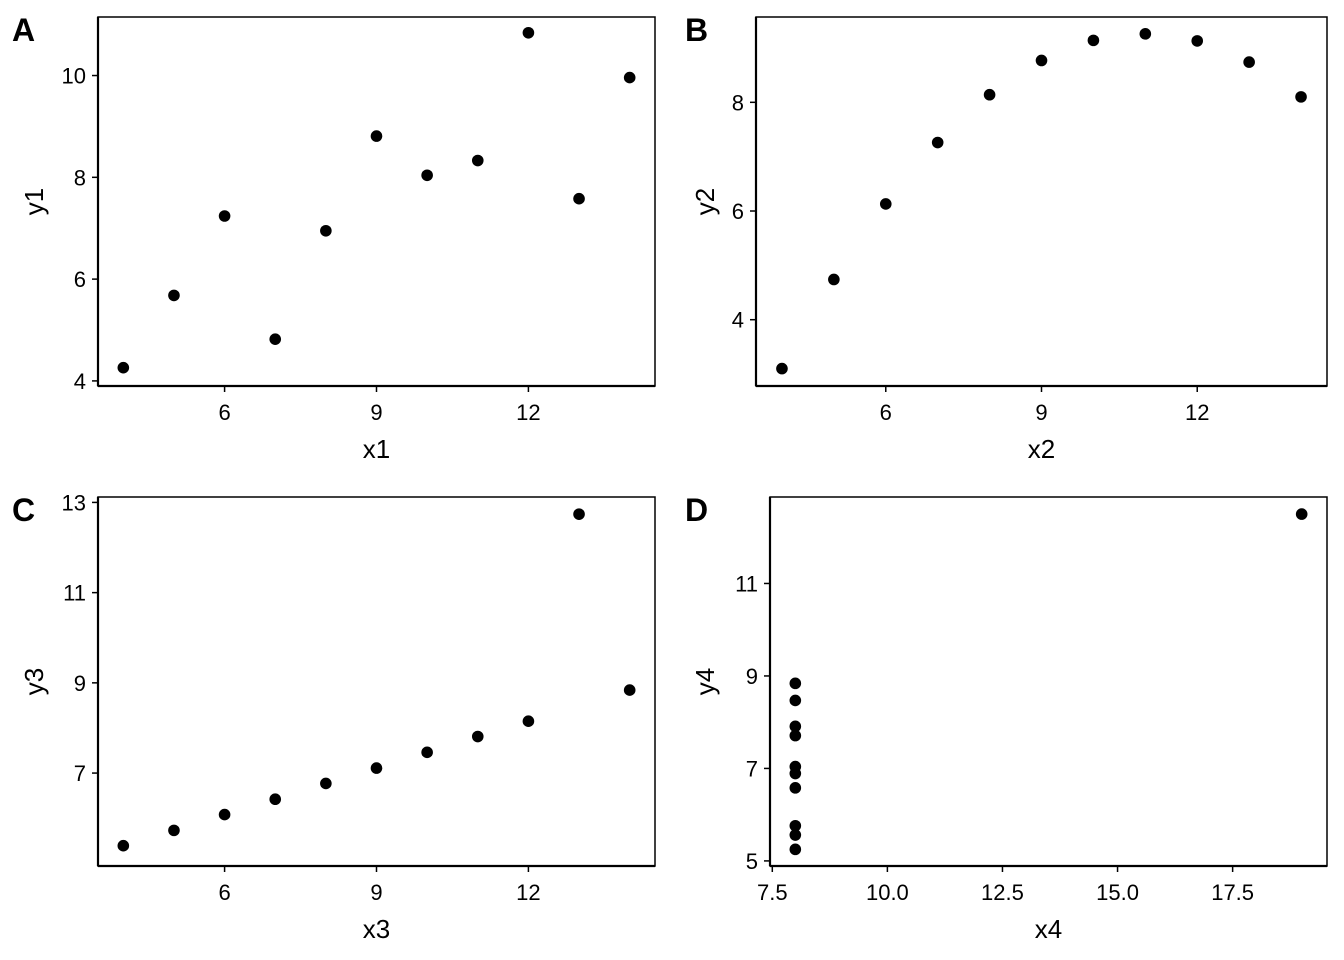  What do you see at coordinates (1002, 892) in the screenshot?
I see `x-tick-label: 12.5` at bounding box center [1002, 892].